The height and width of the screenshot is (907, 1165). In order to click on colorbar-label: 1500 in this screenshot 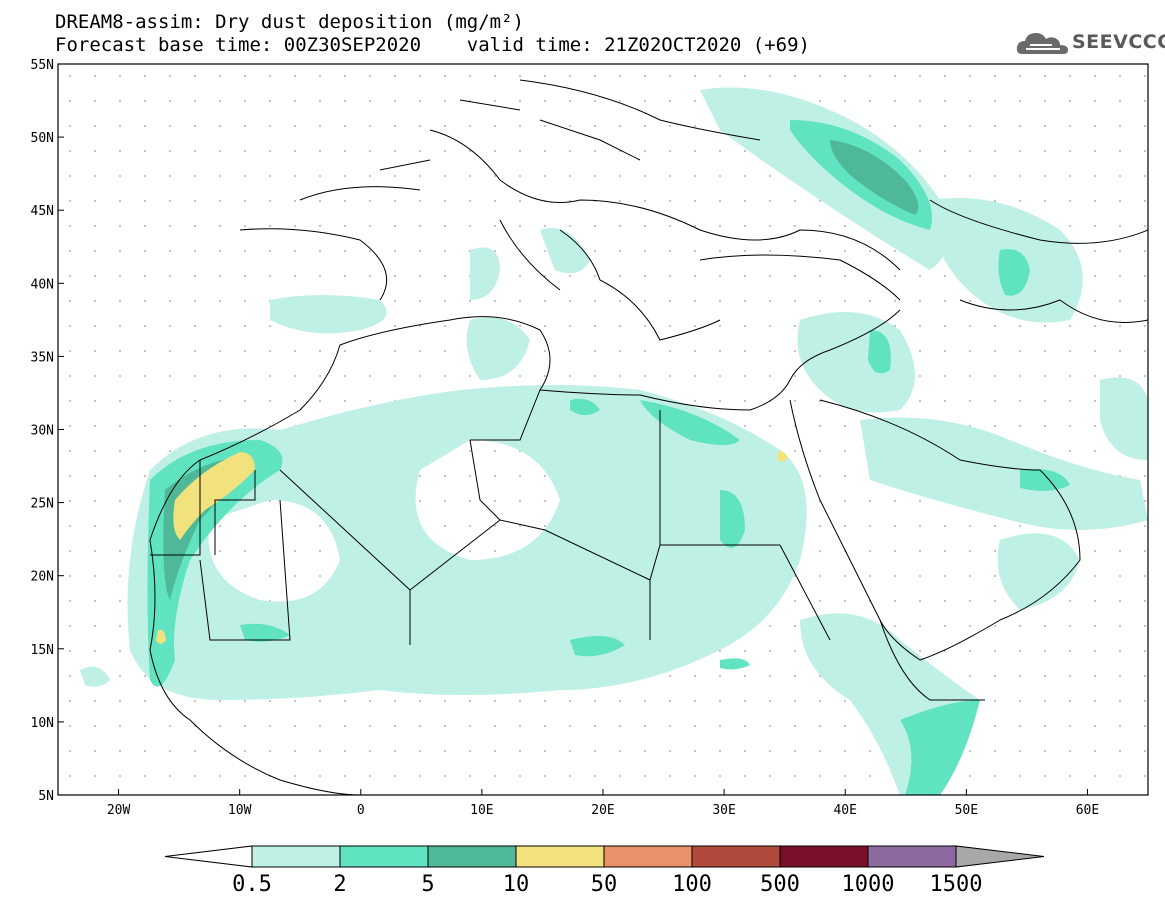, I will do `click(956, 884)`.